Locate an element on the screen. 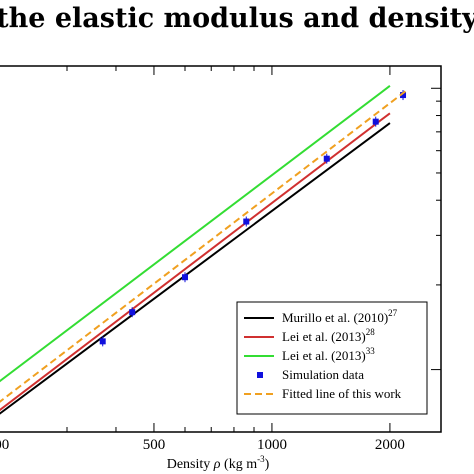 The image size is (474, 474). legend-label-fitted-line-of-this-work: Fitted line of this work is located at coordinates (342, 393).